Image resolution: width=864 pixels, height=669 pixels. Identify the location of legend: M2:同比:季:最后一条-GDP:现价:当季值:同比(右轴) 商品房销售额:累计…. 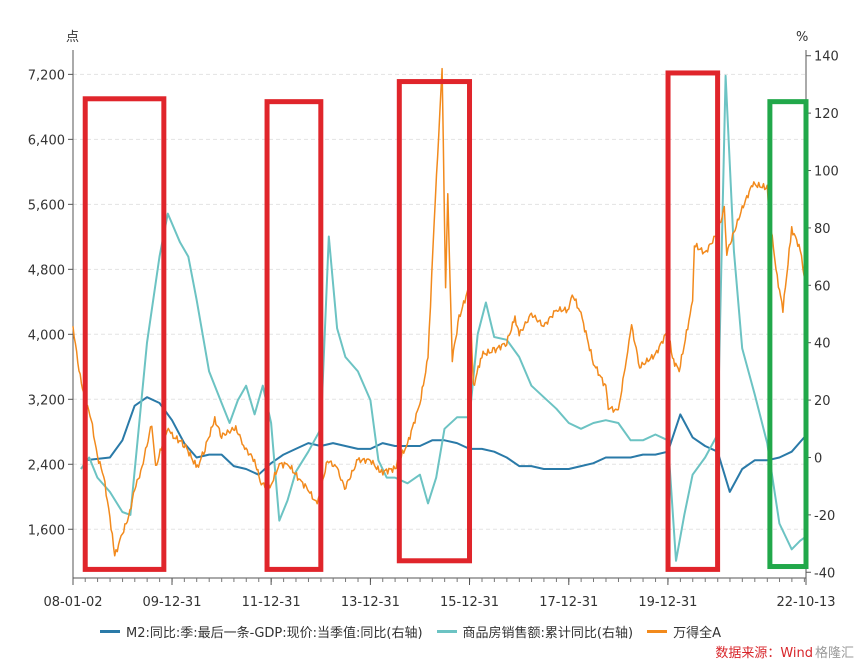
(417, 631).